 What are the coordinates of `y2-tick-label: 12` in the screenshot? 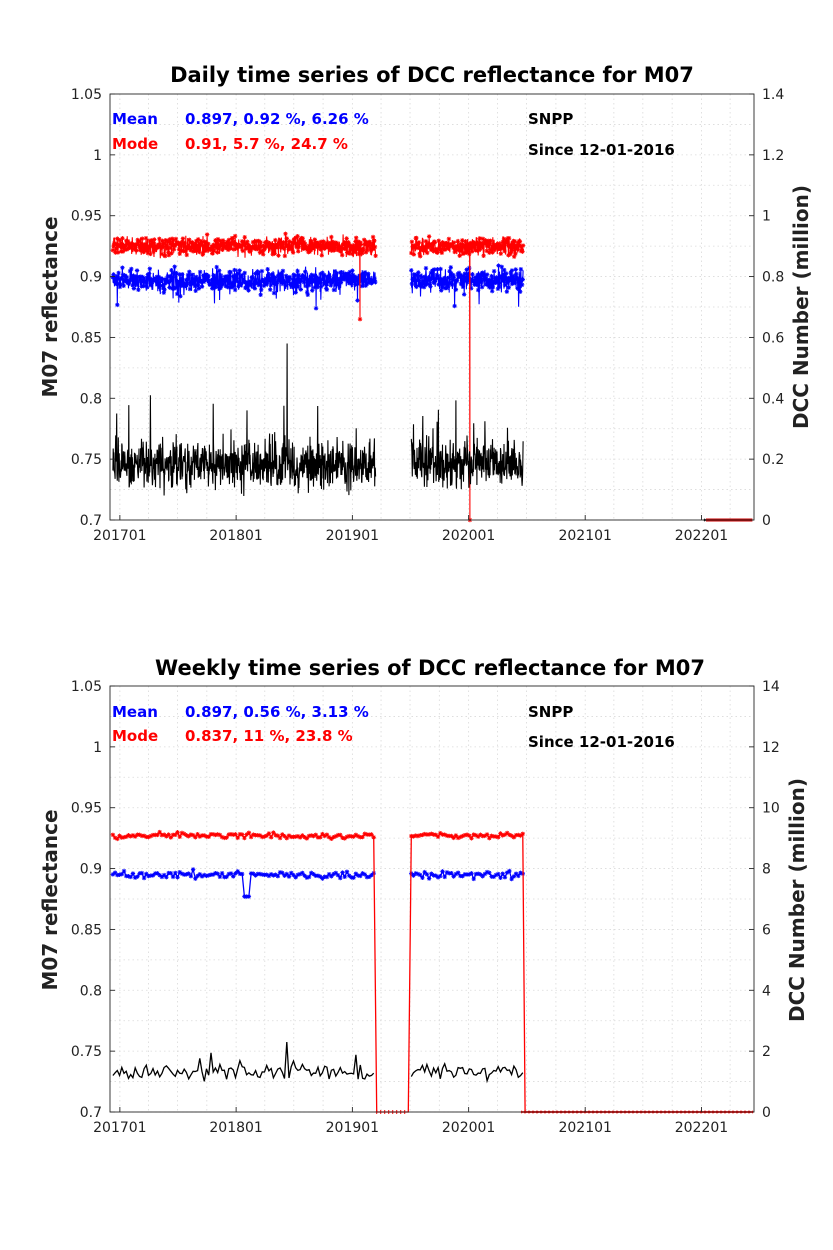 It's located at (771, 748).